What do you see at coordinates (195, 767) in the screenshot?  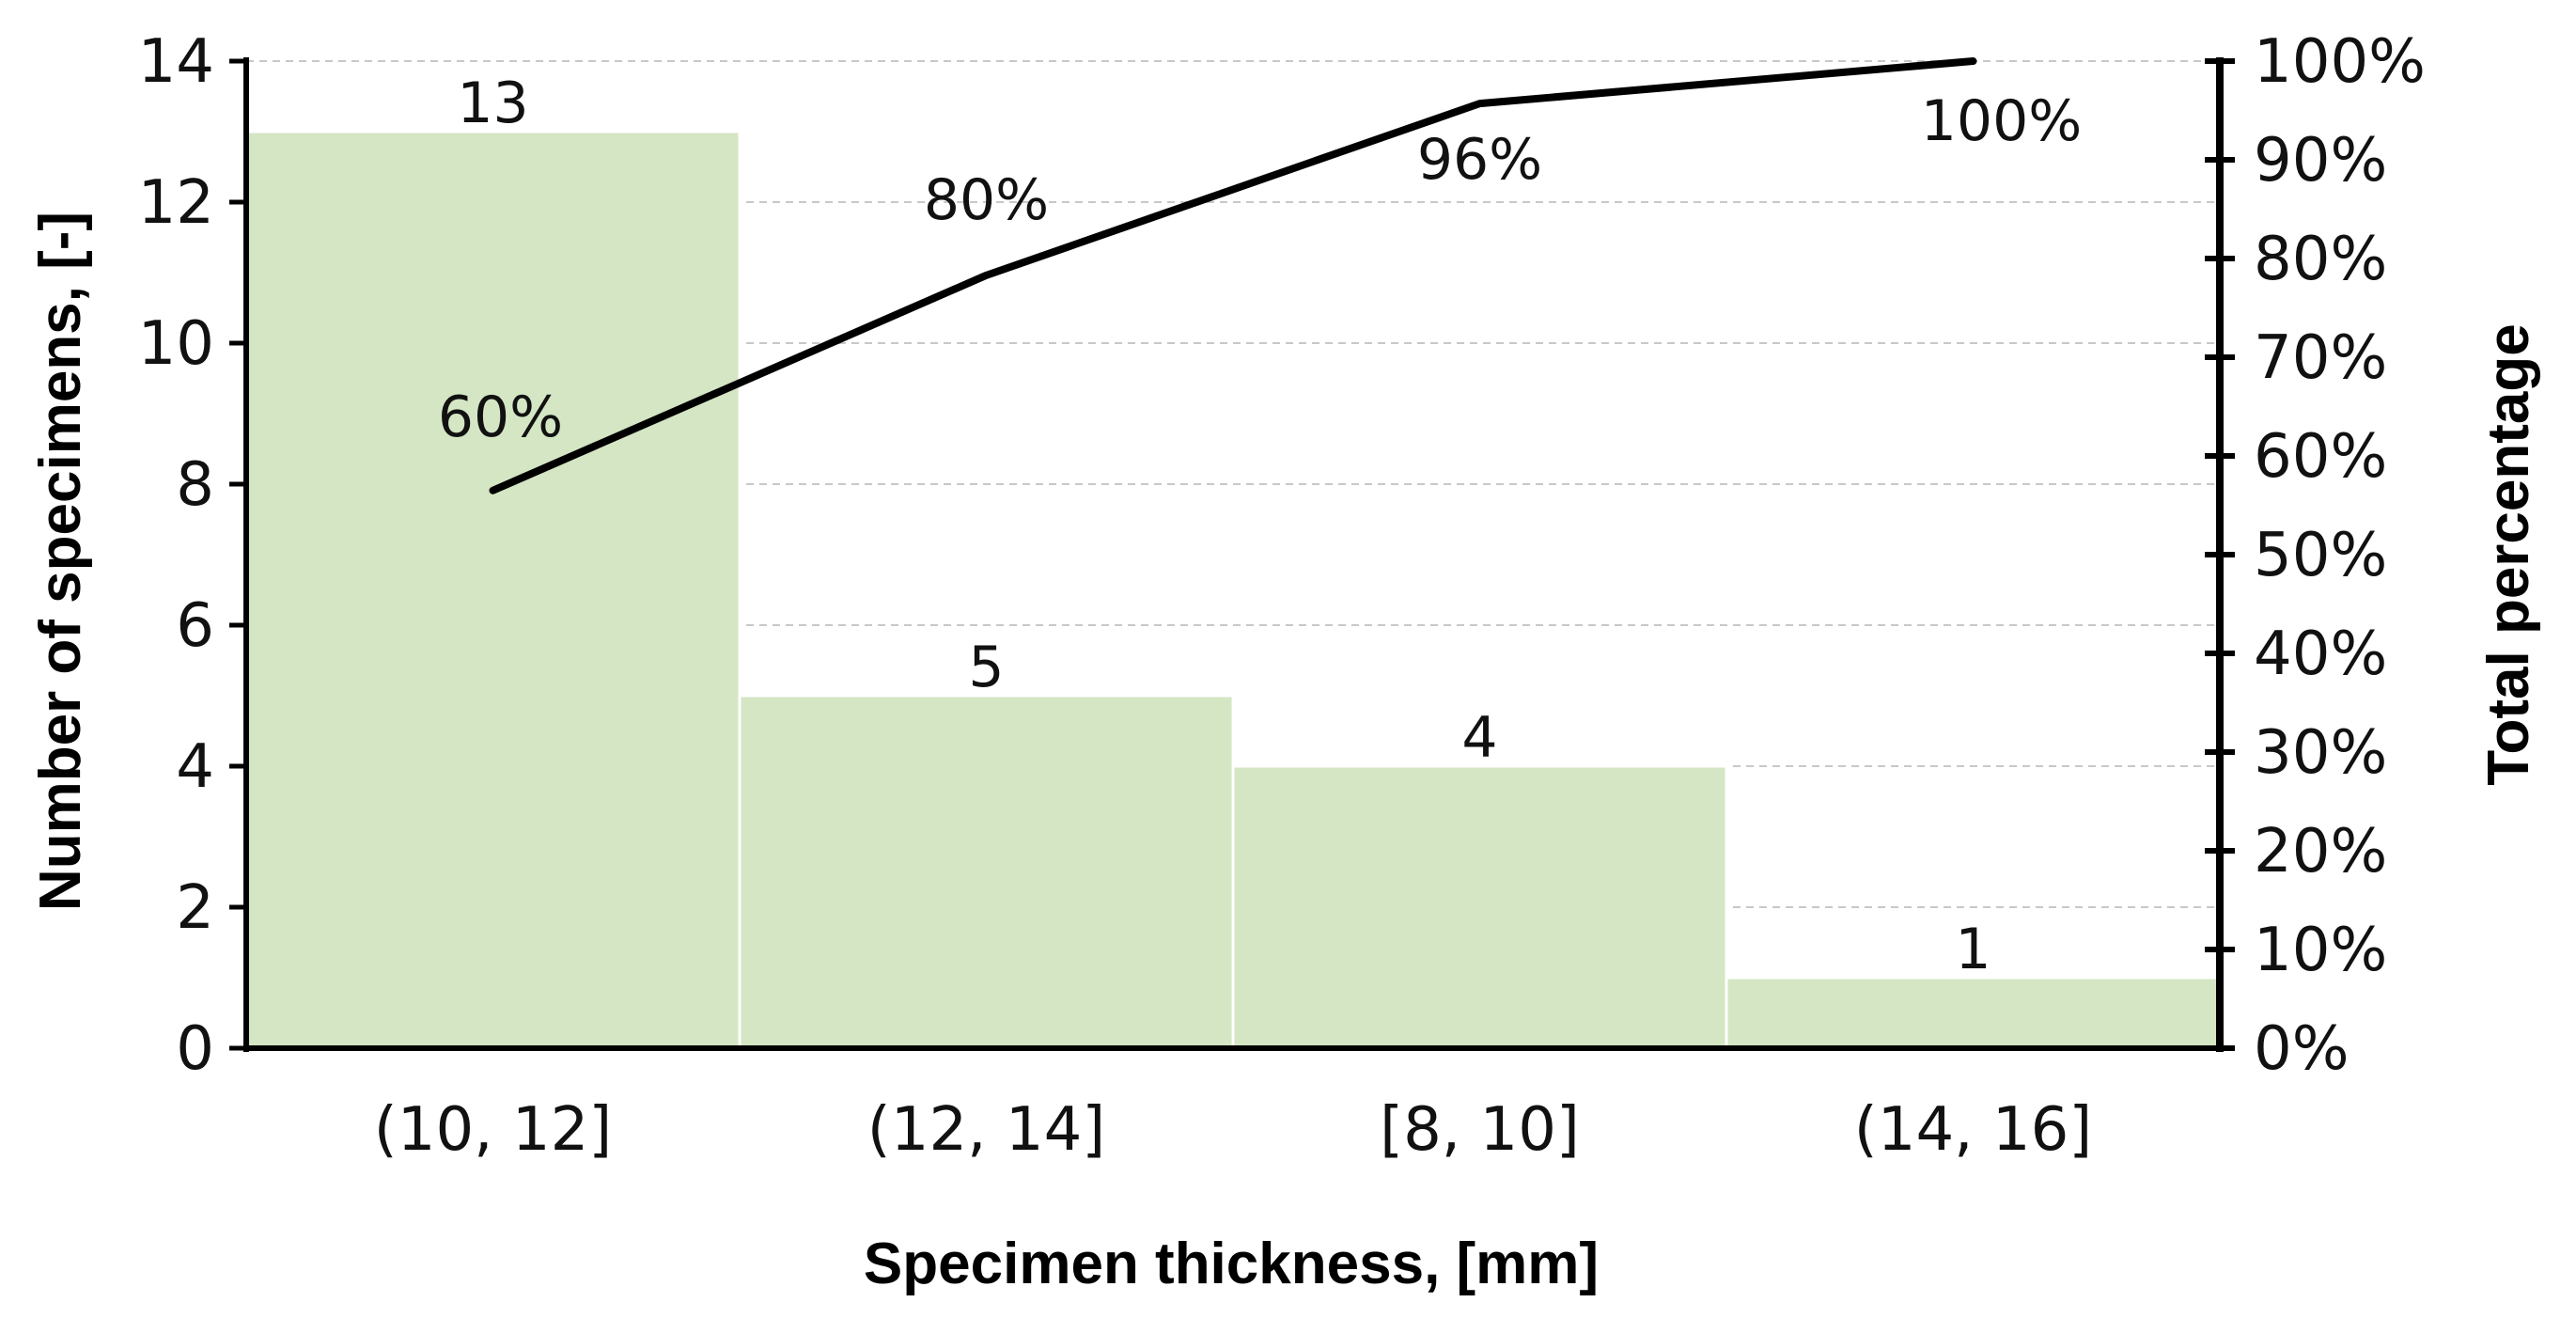 I see `left-tick-label: 4` at bounding box center [195, 767].